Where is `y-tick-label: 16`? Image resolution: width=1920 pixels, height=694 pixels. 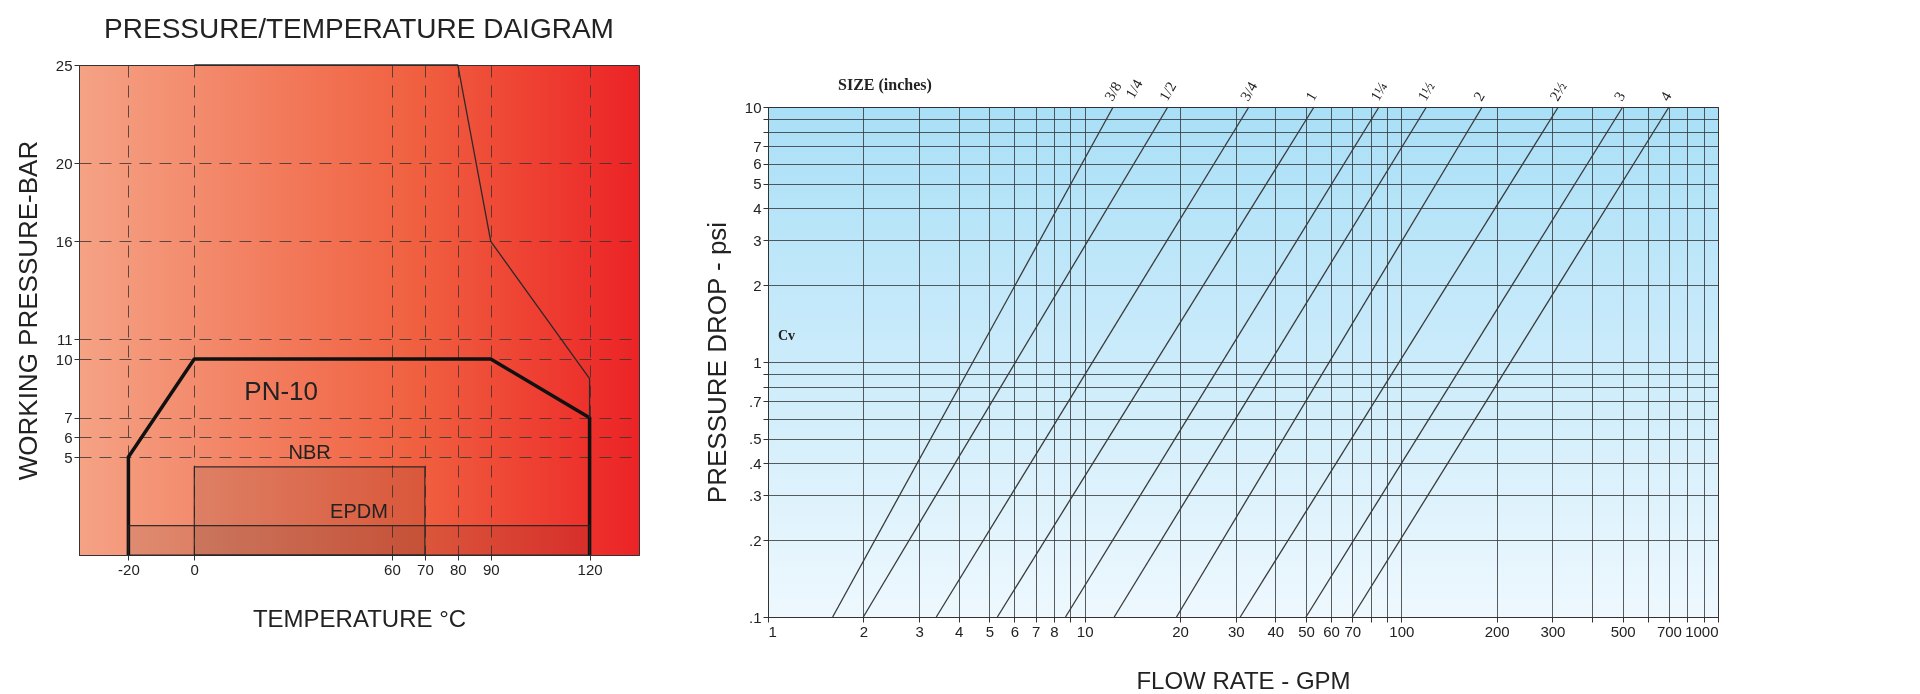
y-tick-label: 16 is located at coordinates (64, 241).